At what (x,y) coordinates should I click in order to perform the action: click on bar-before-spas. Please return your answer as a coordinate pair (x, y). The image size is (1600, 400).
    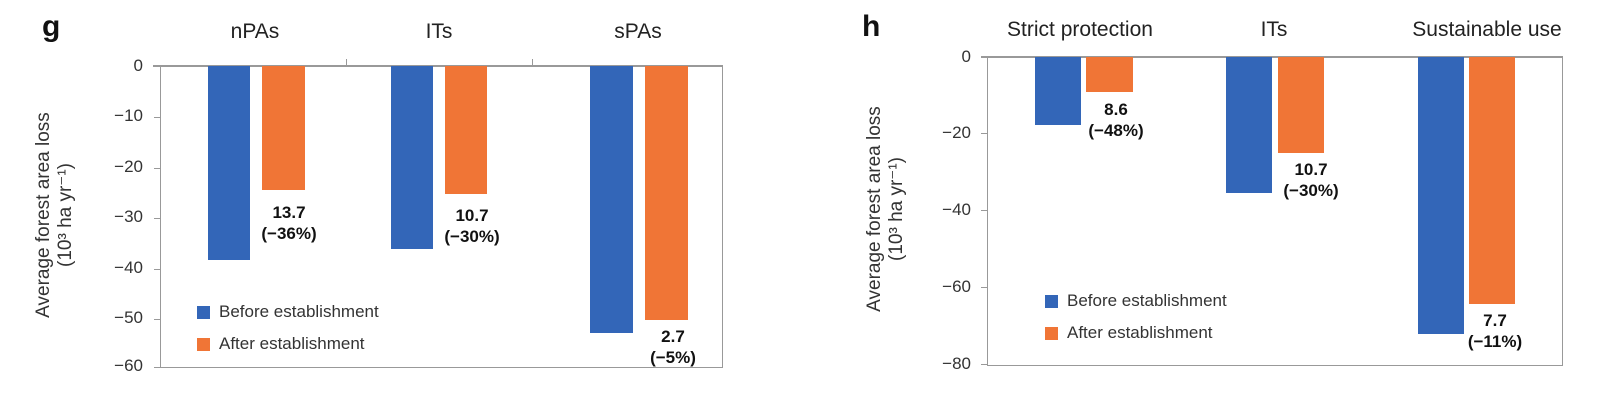
    Looking at the image, I should click on (611, 199).